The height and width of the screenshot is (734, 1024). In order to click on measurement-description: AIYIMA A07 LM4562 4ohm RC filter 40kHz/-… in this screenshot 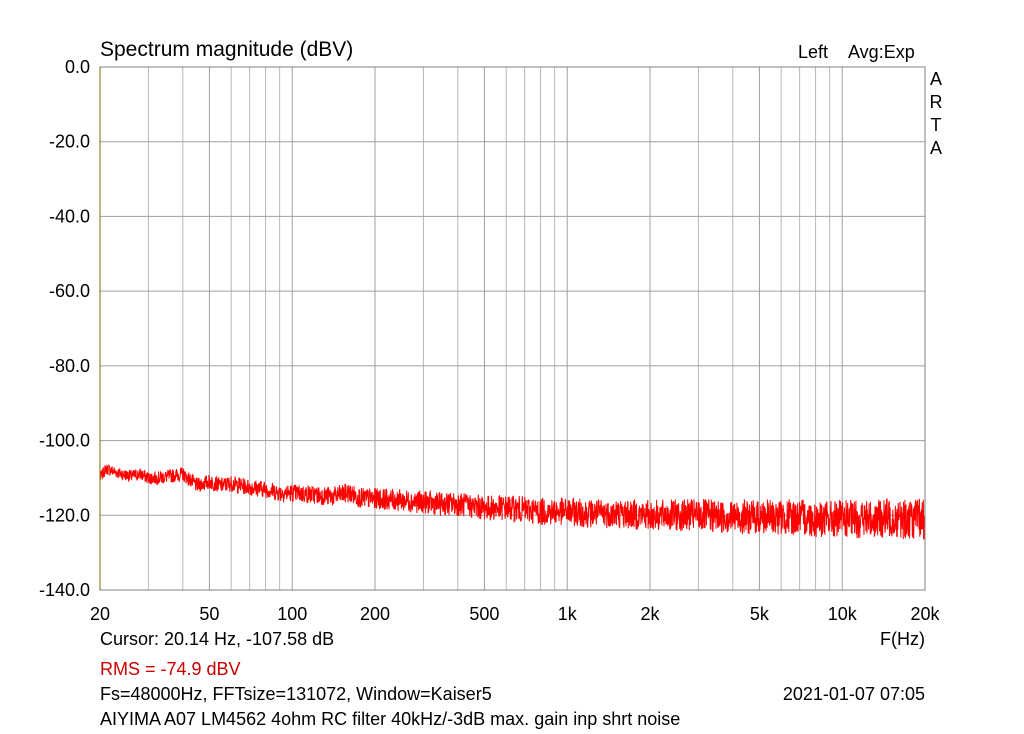, I will do `click(390, 719)`.